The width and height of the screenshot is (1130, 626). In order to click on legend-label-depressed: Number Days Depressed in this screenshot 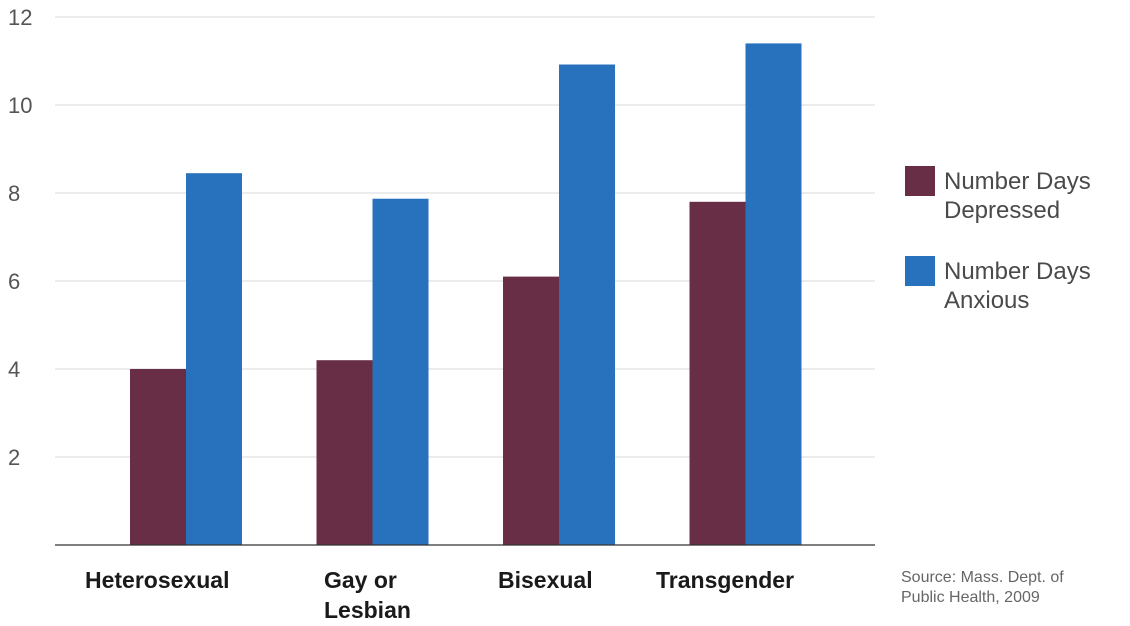, I will do `click(1017, 196)`.